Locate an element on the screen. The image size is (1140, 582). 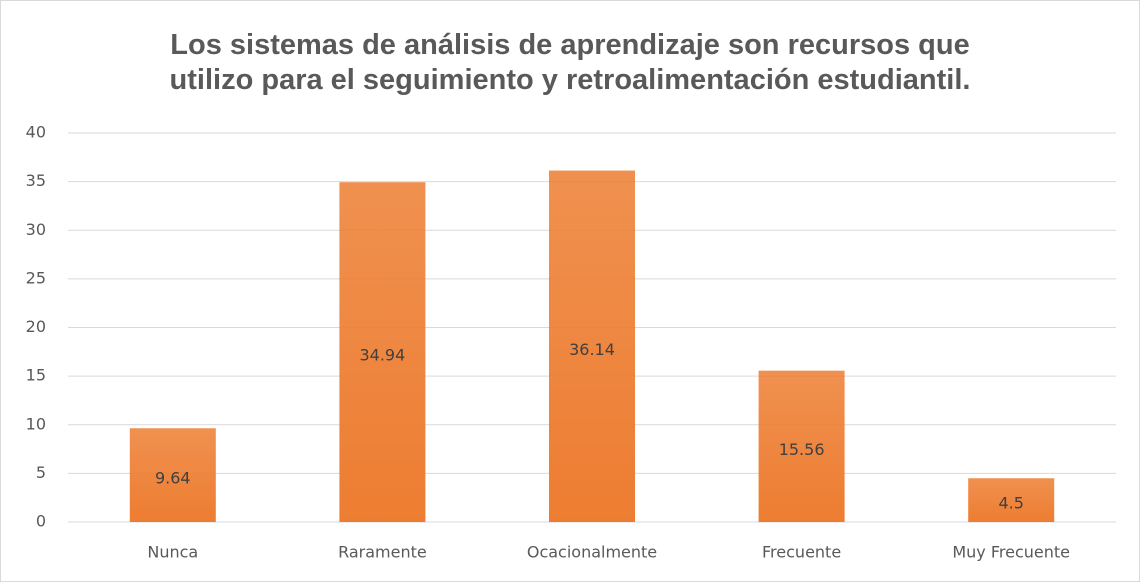
y-tick-label: 25 is located at coordinates (36, 277).